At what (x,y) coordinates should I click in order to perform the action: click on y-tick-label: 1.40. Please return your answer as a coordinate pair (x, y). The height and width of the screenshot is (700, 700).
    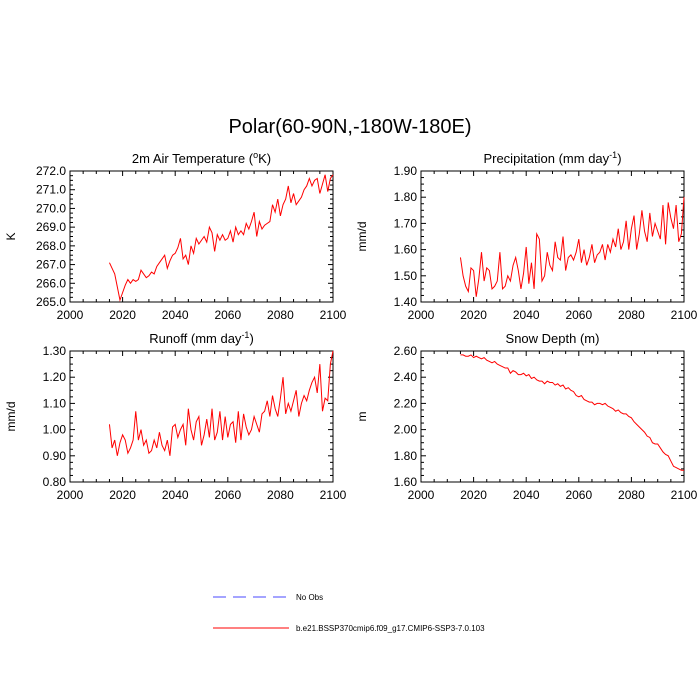
    Looking at the image, I should click on (406, 302).